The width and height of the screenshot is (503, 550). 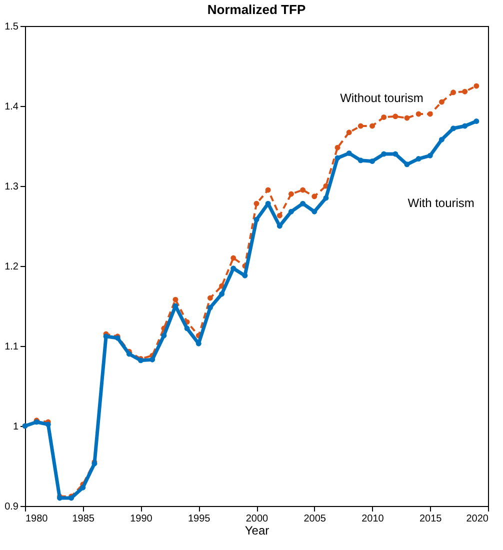 What do you see at coordinates (477, 519) in the screenshot?
I see `x-tick-label: 2020` at bounding box center [477, 519].